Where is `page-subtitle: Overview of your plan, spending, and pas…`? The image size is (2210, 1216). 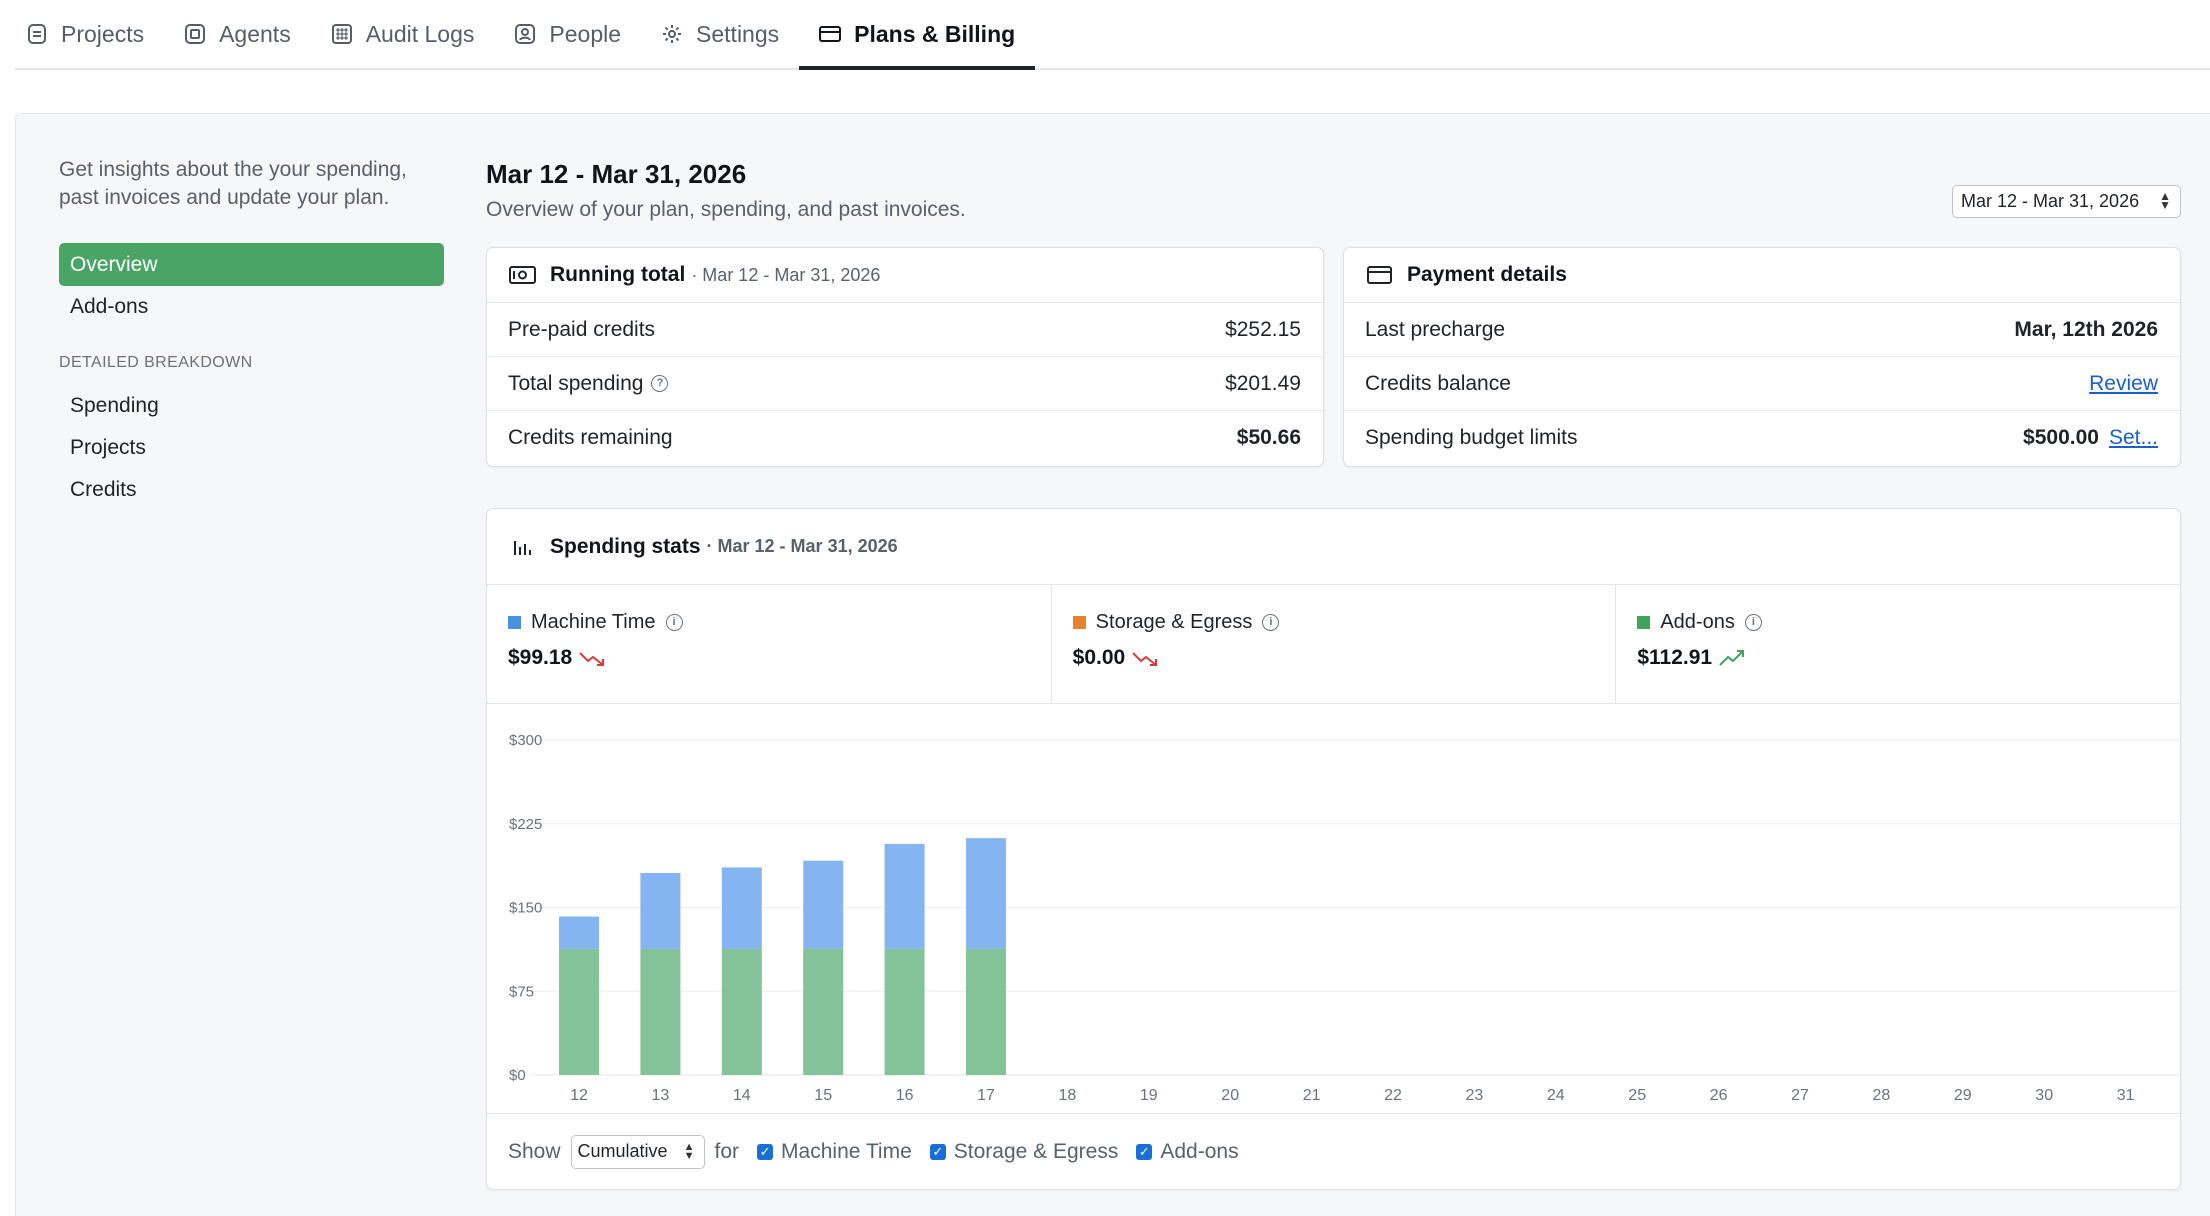 page-subtitle: Overview of your plan, spending, and pas… is located at coordinates (726, 209).